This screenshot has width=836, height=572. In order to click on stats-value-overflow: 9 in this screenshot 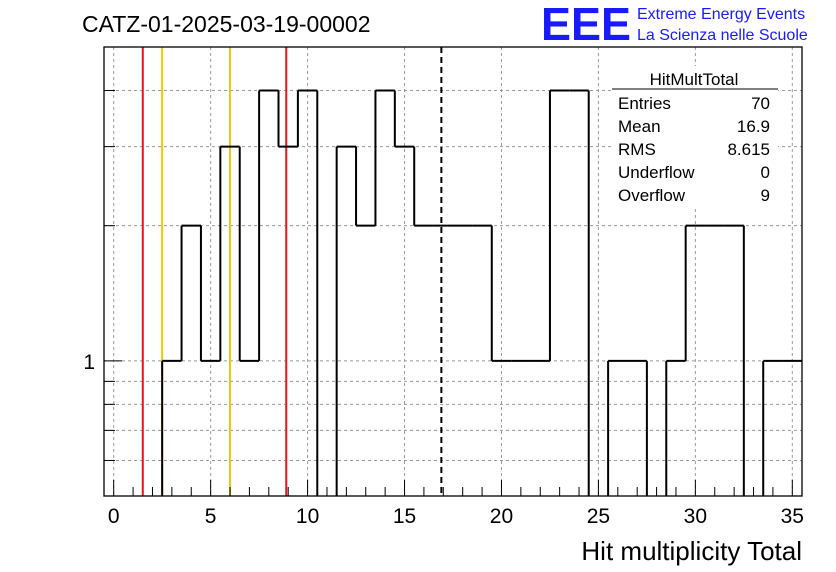, I will do `click(765, 195)`.